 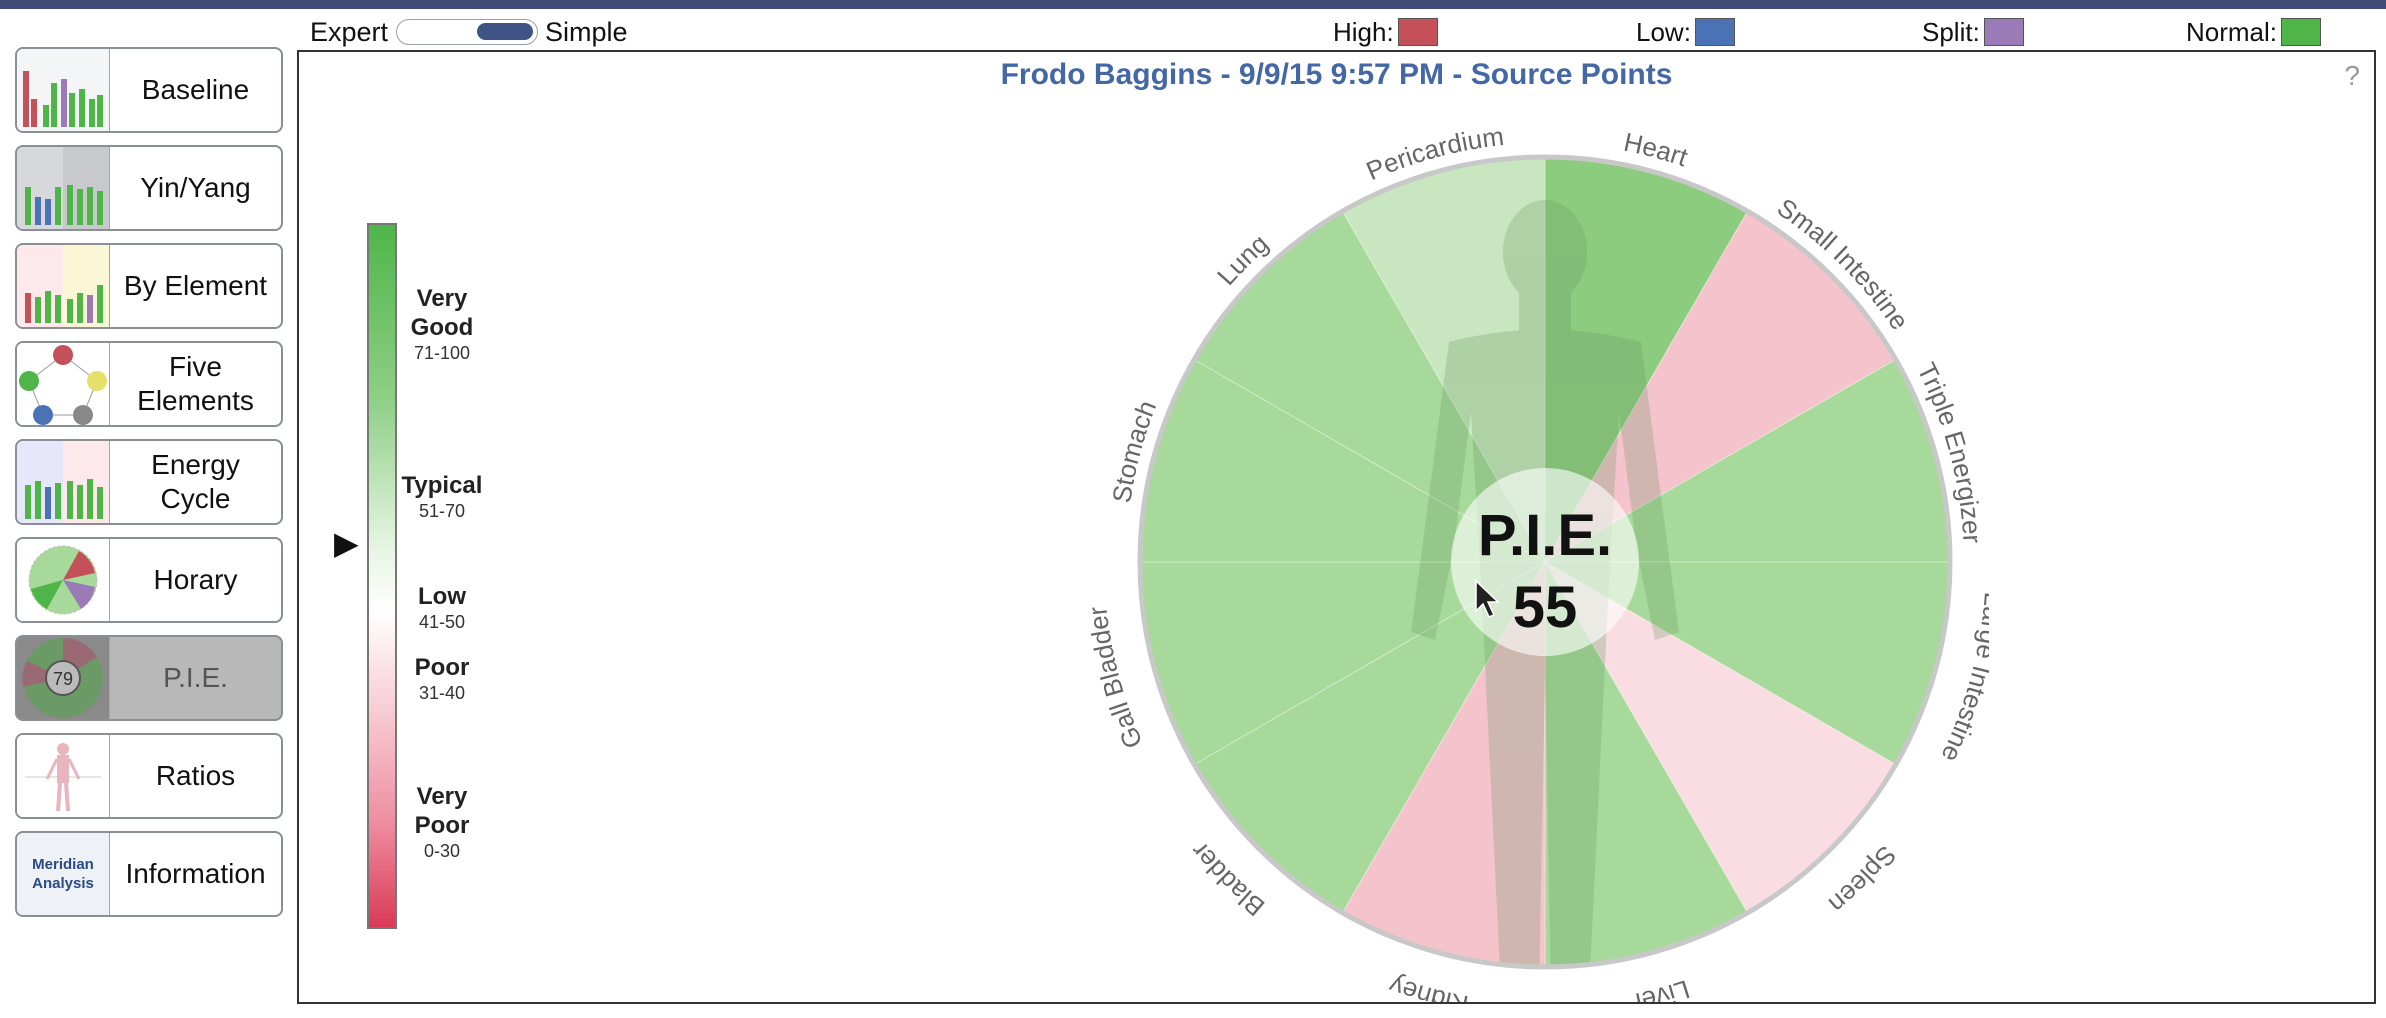 I want to click on element-bars-icon, so click(x=63, y=286).